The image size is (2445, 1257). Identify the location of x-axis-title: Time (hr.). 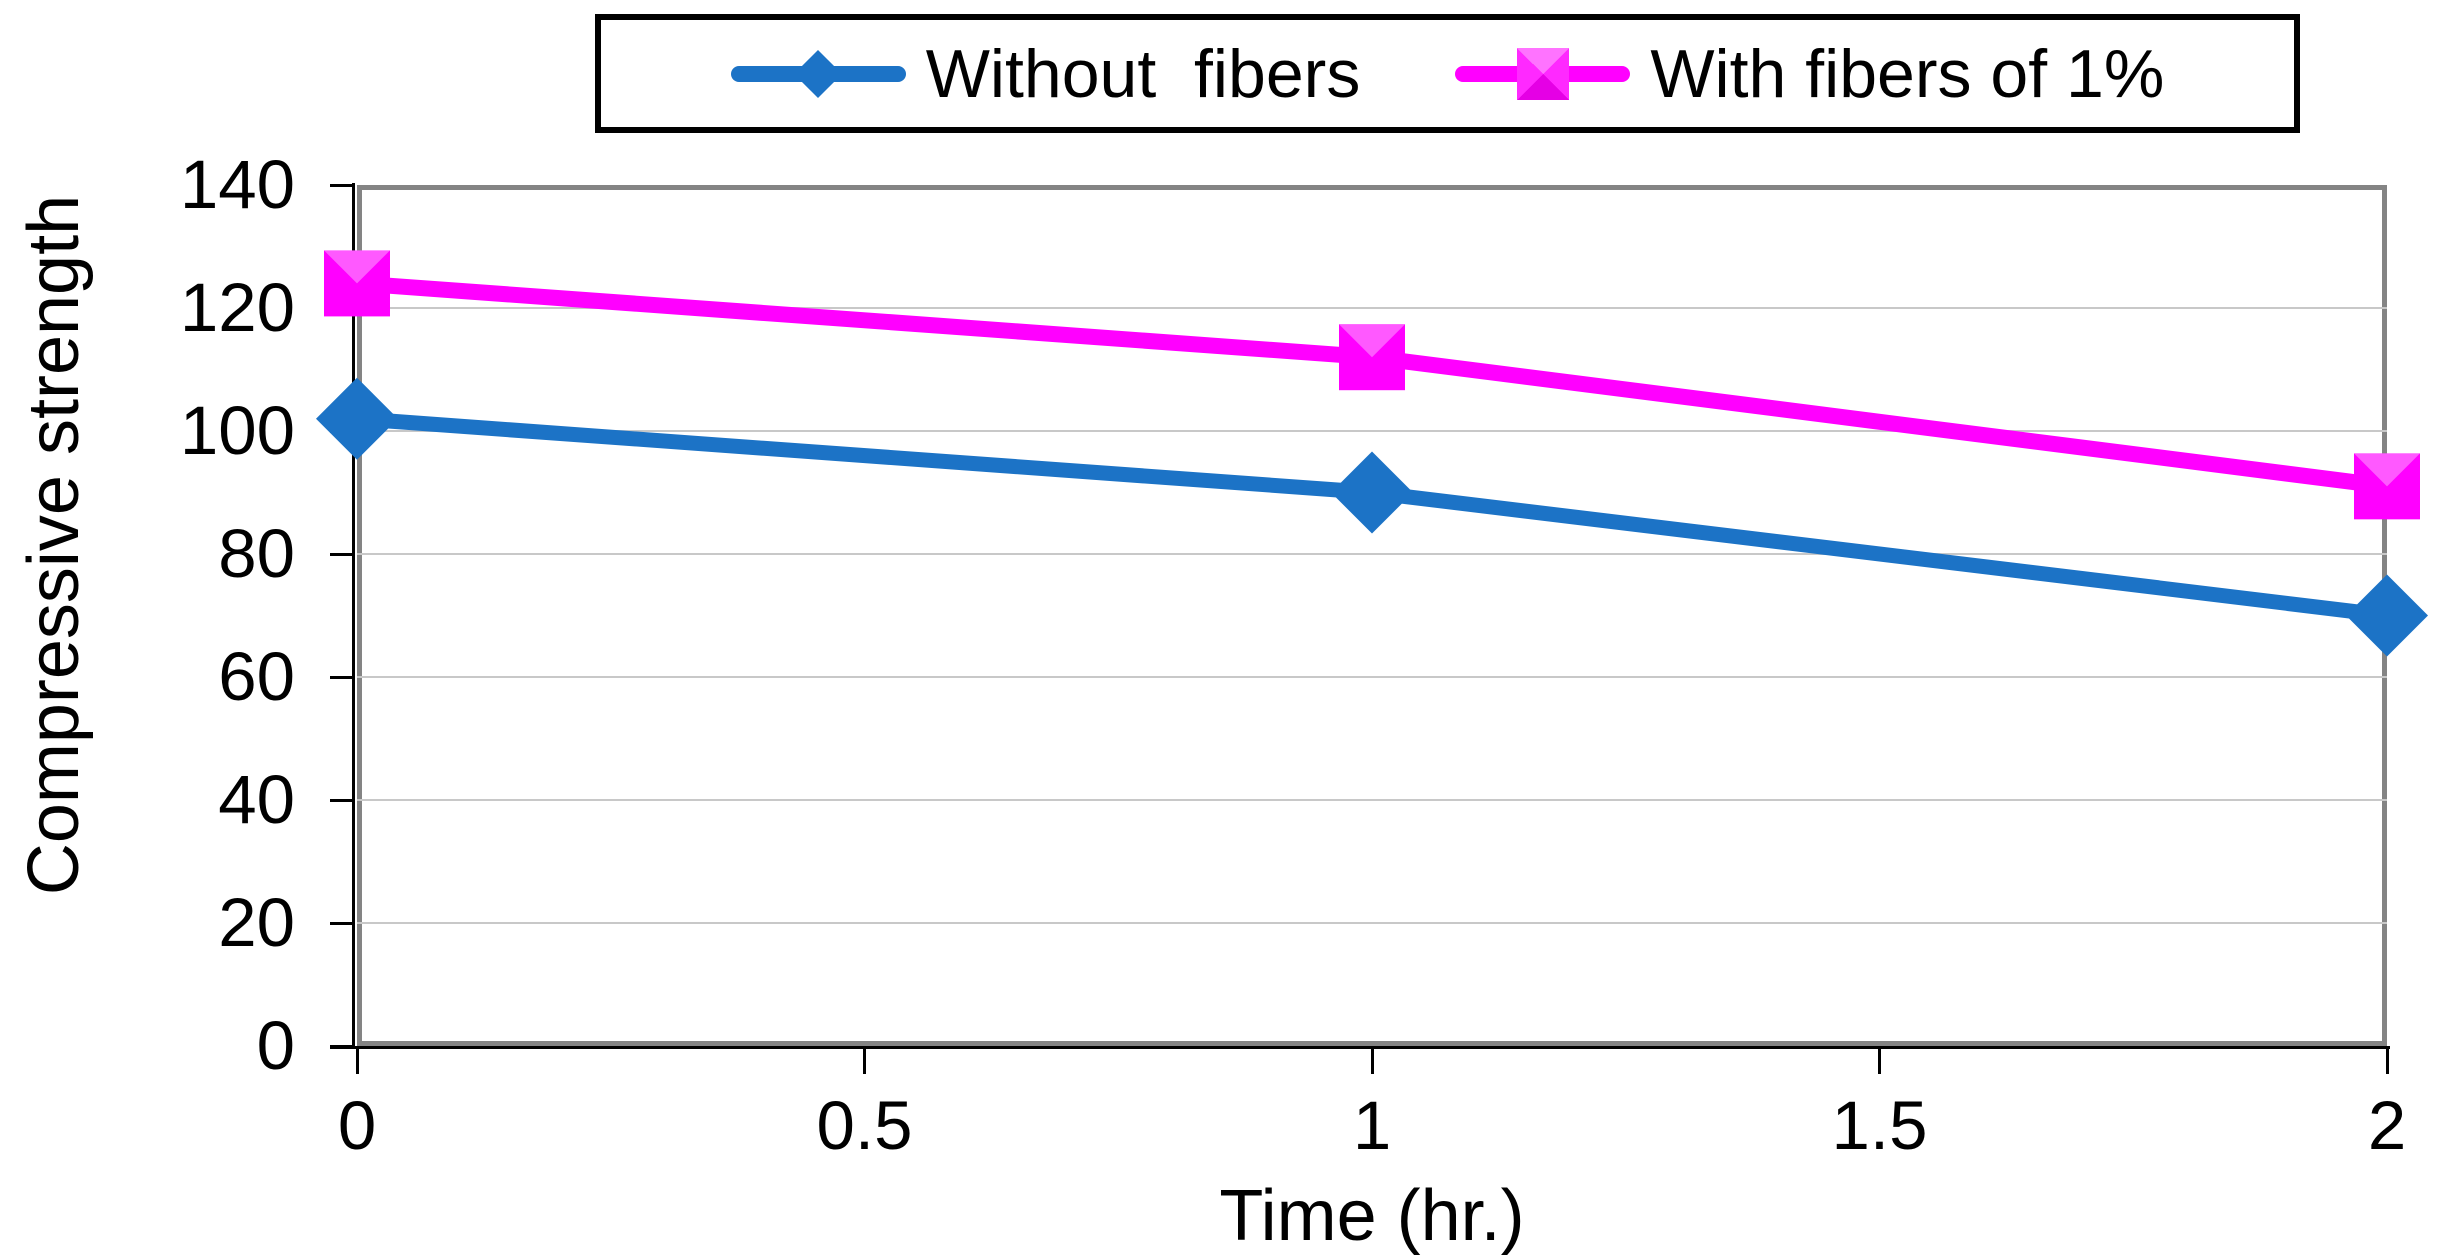
(1372, 1216).